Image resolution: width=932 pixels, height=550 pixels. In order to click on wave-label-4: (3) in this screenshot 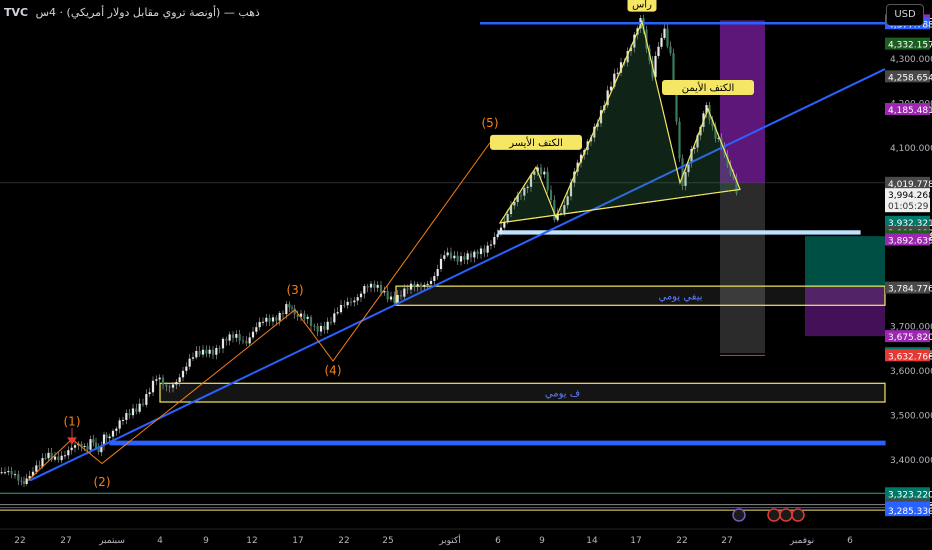, I will do `click(295, 290)`.